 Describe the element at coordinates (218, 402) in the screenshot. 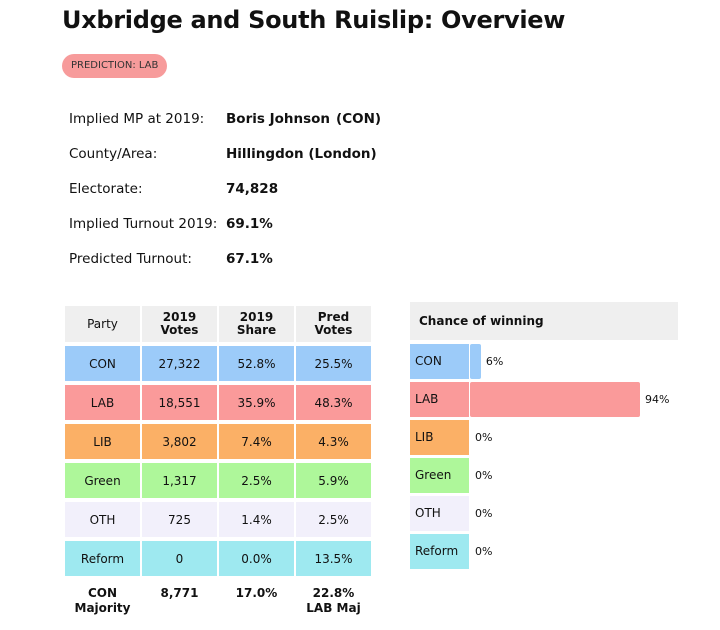

I see `table-row: LAB 18,551 35.9% 48.3%` at that location.